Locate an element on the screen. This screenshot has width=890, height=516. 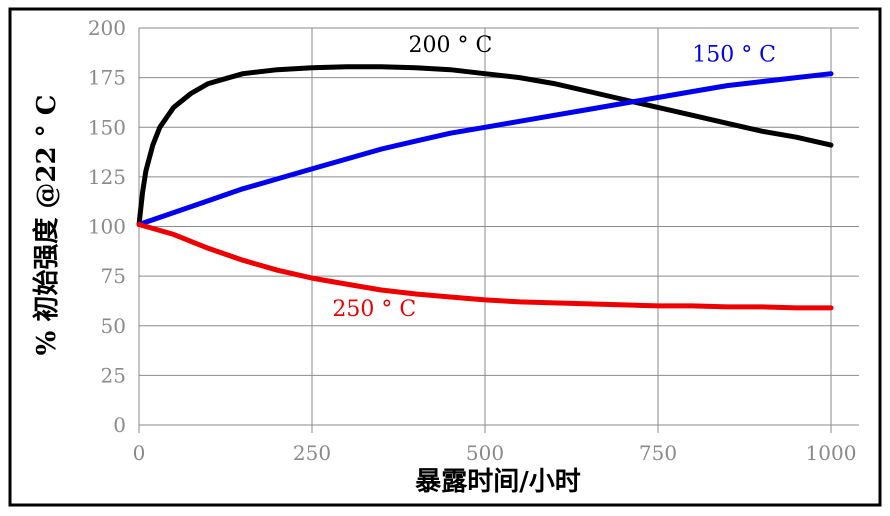
series-label-0: 200 ° C is located at coordinates (450, 45).